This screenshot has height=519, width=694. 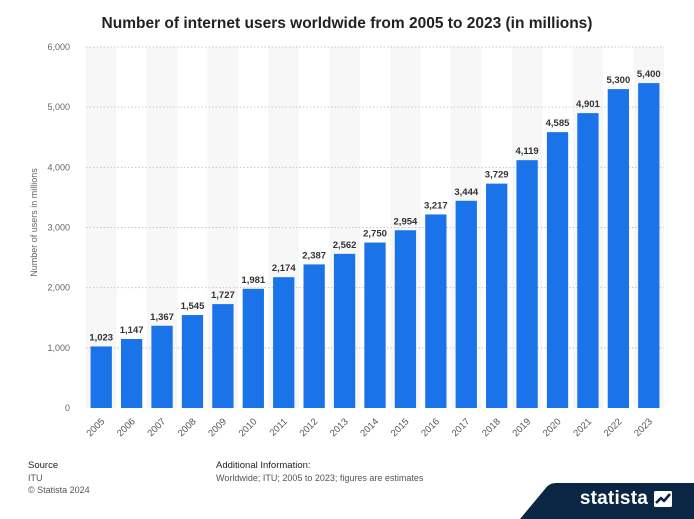 What do you see at coordinates (649, 74) in the screenshot?
I see `value-label: 5,400` at bounding box center [649, 74].